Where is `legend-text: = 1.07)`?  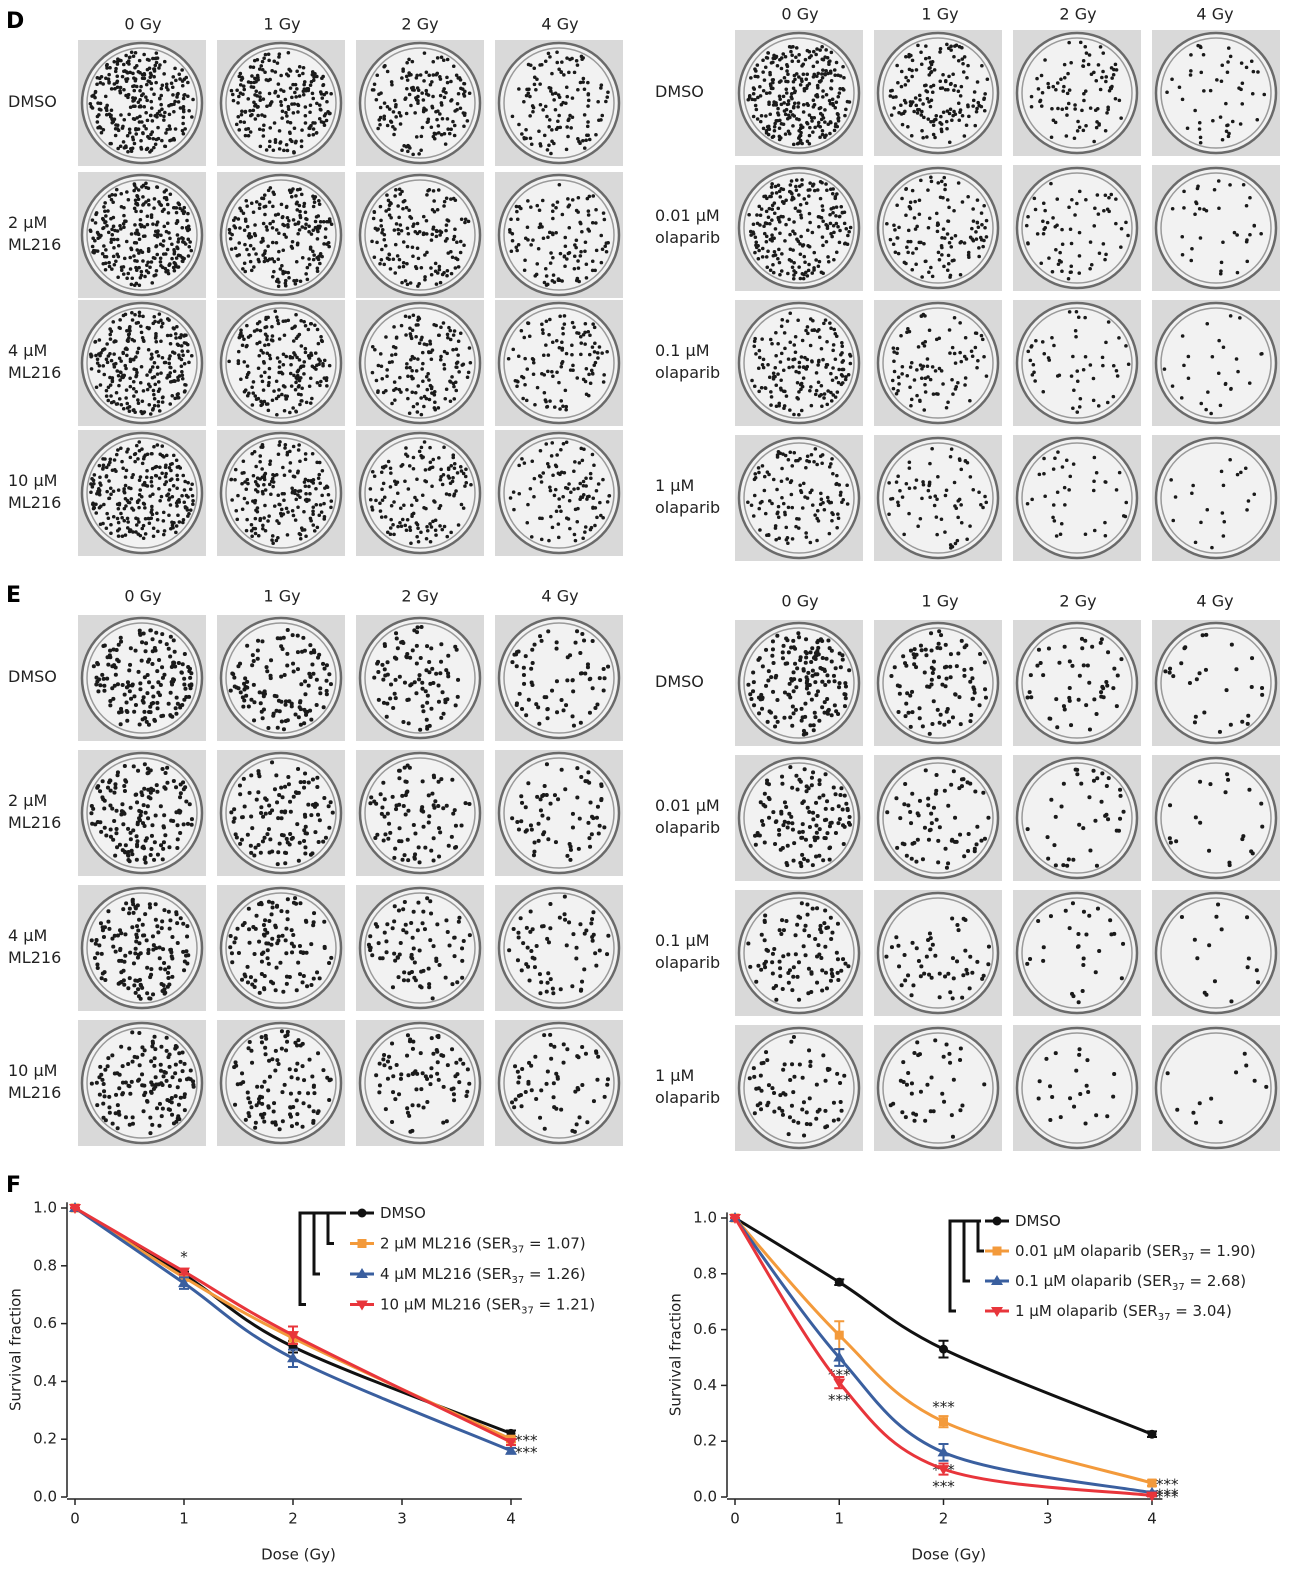
legend-text: = 1.07) is located at coordinates (554, 1243).